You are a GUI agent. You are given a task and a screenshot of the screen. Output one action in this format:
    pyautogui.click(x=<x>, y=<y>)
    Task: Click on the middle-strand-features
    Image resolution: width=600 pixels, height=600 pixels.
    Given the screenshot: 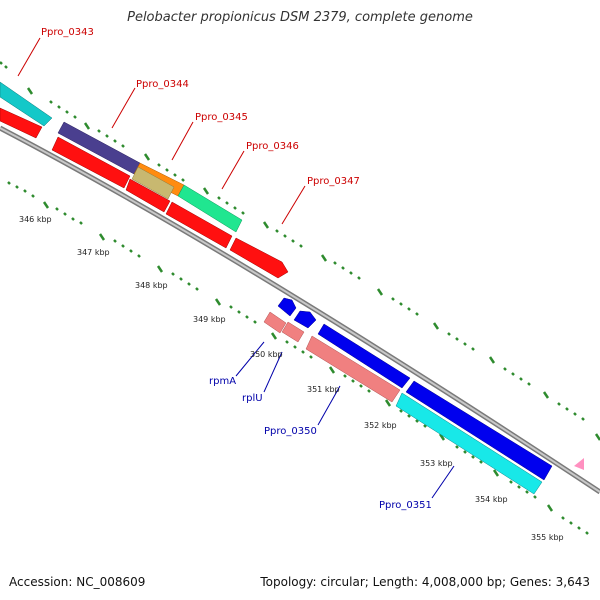 What is the action you would take?
    pyautogui.click(x=144, y=193)
    